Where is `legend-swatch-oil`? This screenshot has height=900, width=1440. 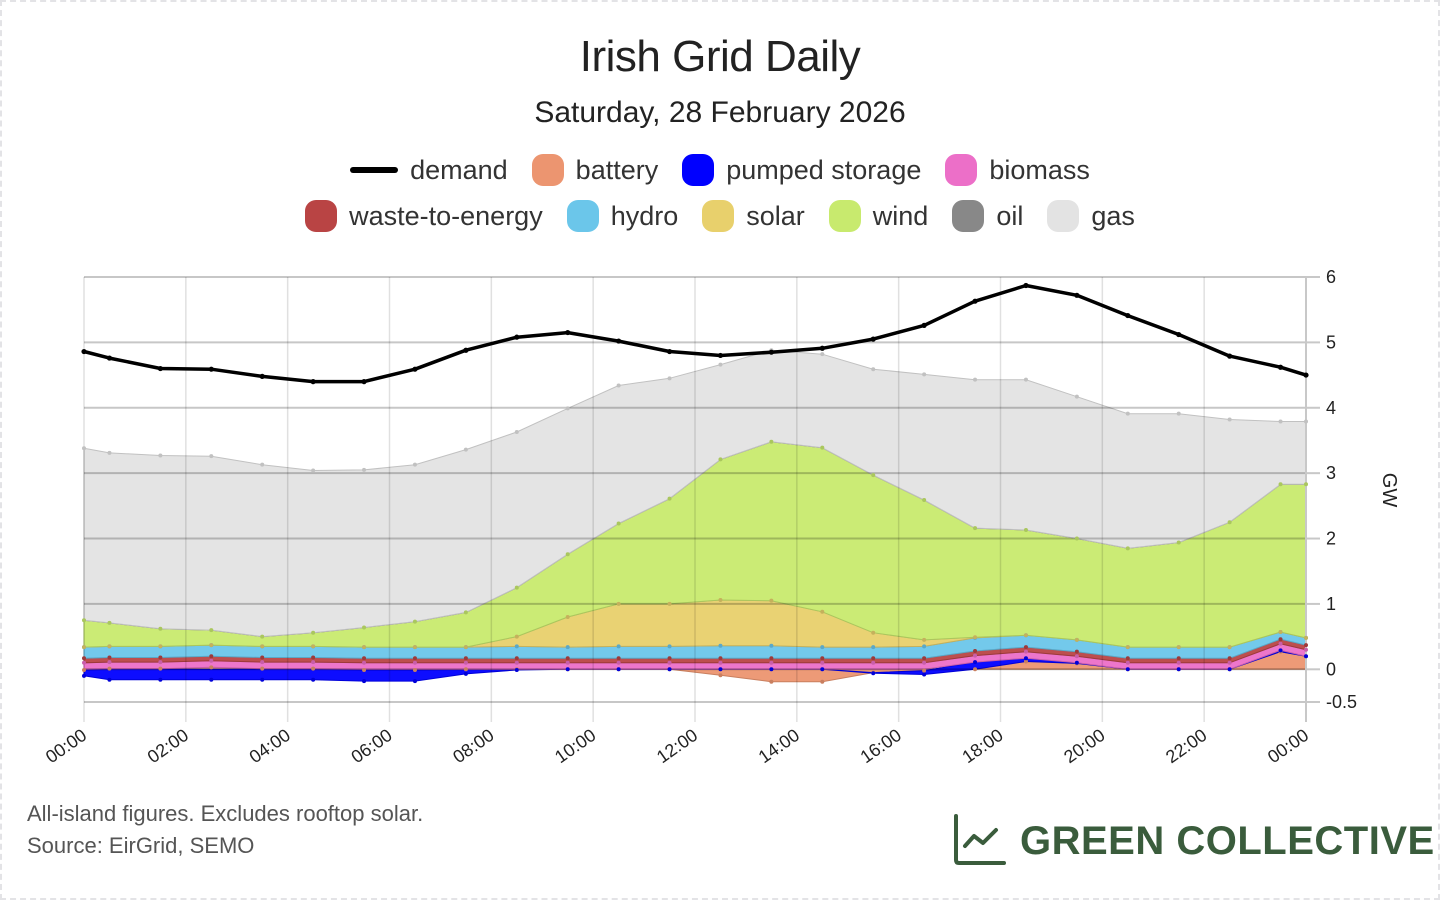
legend-swatch-oil is located at coordinates (968, 216).